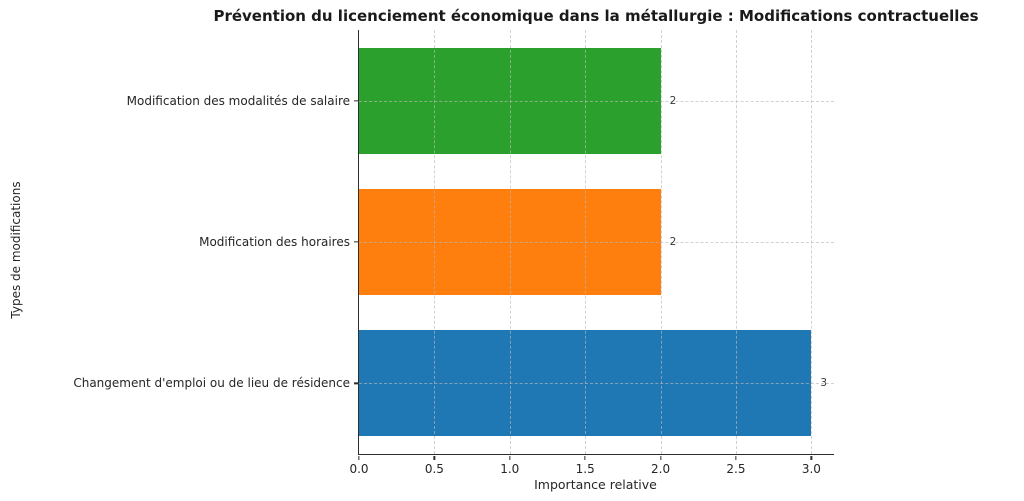 This screenshot has height=501, width=1024. What do you see at coordinates (434, 469) in the screenshot?
I see `x-tick-label: 0.5` at bounding box center [434, 469].